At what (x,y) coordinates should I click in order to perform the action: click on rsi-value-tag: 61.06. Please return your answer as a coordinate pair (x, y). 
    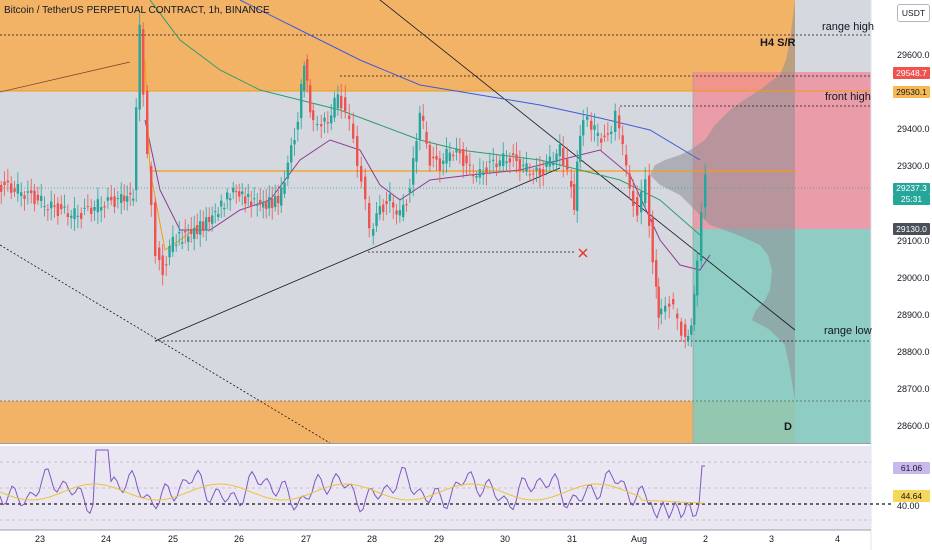
    Looking at the image, I should click on (911, 468).